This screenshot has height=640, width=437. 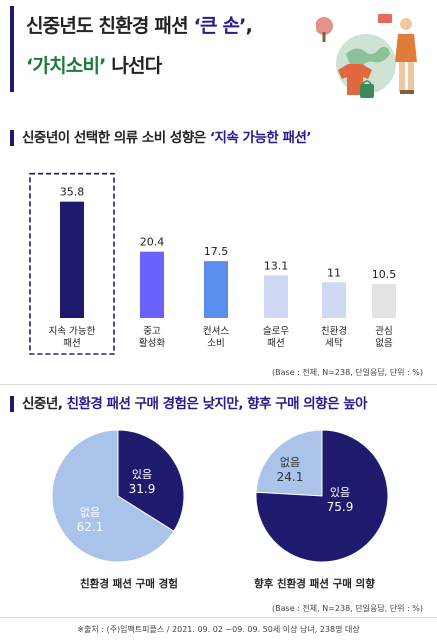 I want to click on section-heading-purchase-experience: 신중년, 친환경 패션 구매 경험은 낮지만, 향후 구매 의향은 높아, so click(x=189, y=404).